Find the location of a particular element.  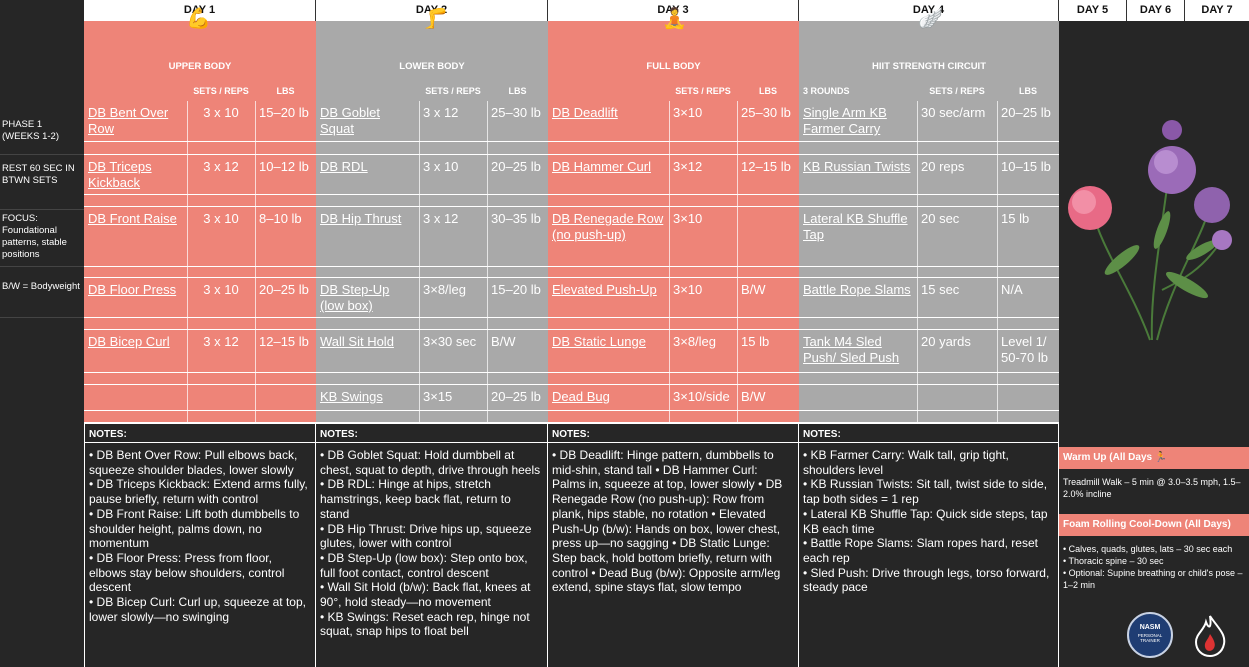

cooldown-header: Foam Rolling Cool-Down (All Days) is located at coordinates (1154, 525).